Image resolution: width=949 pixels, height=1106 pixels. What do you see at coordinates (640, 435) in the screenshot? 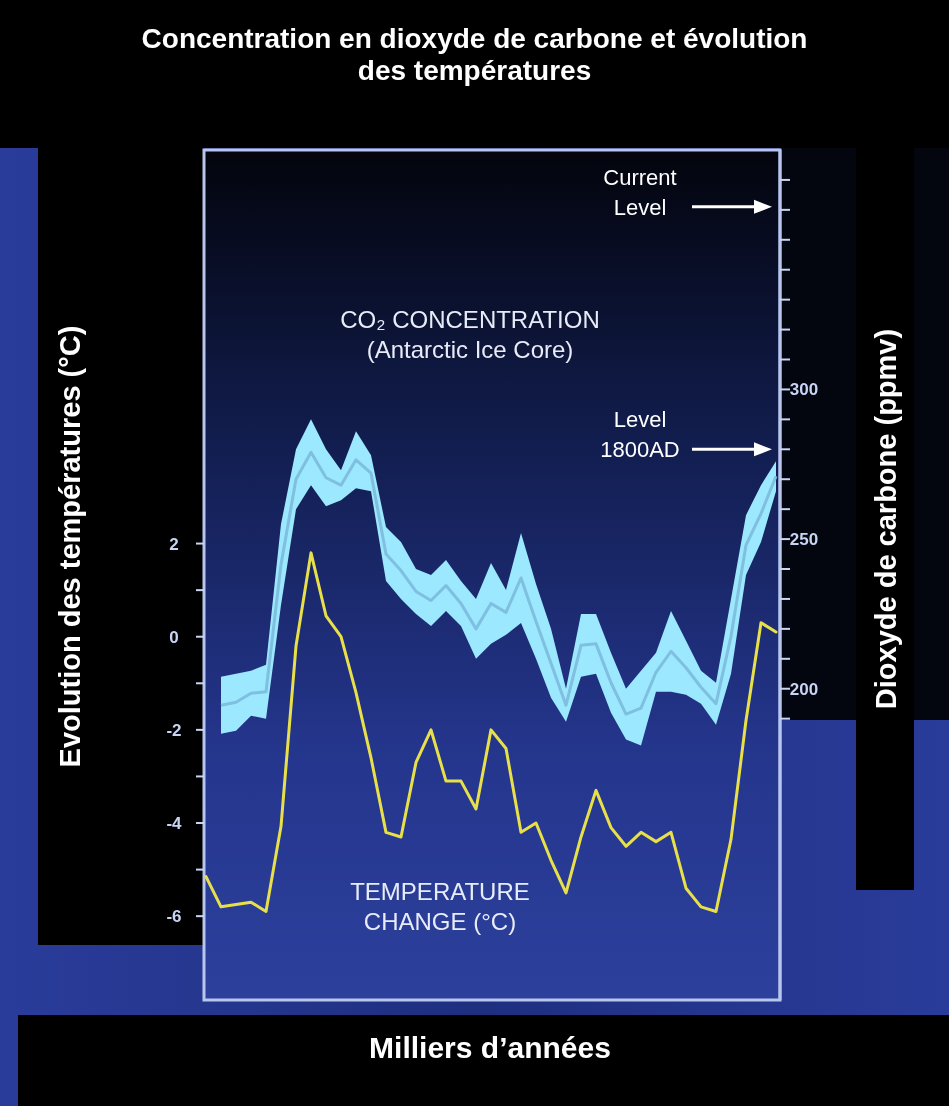
I see `ref-line-label: Level 1800AD` at bounding box center [640, 435].